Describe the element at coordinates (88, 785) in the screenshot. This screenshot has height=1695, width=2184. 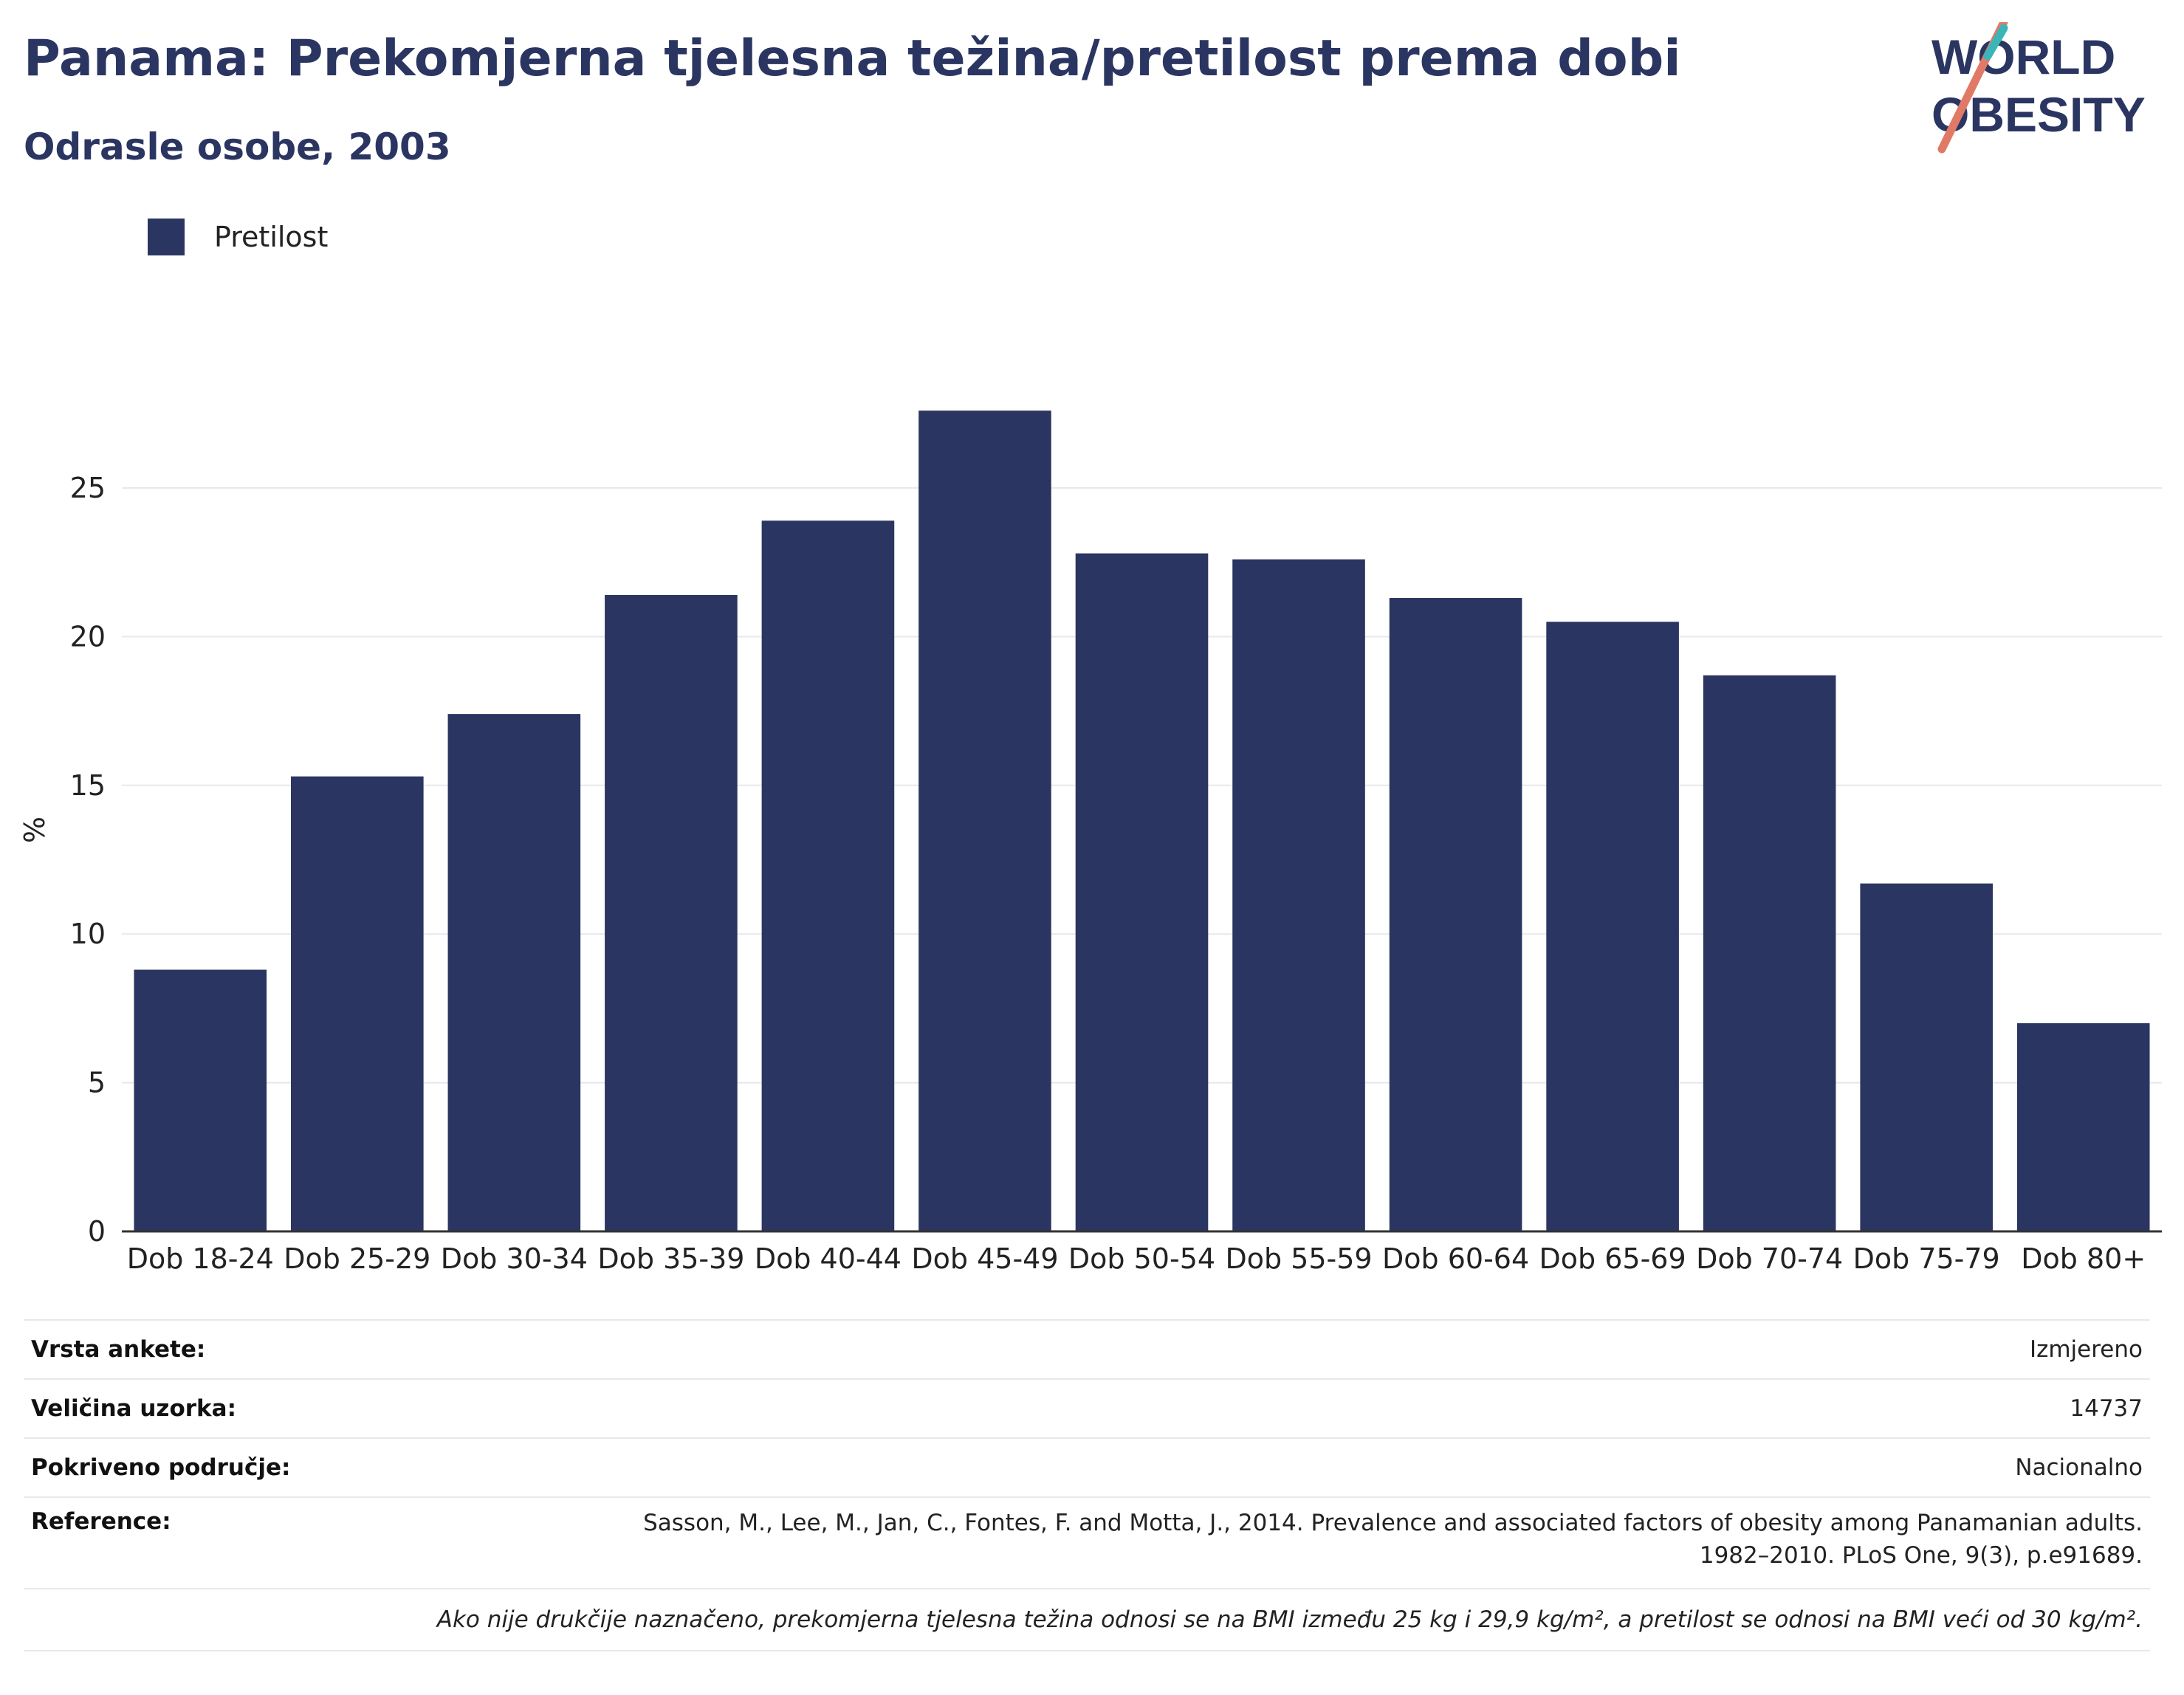
I see `y-tick-label: 15` at that location.